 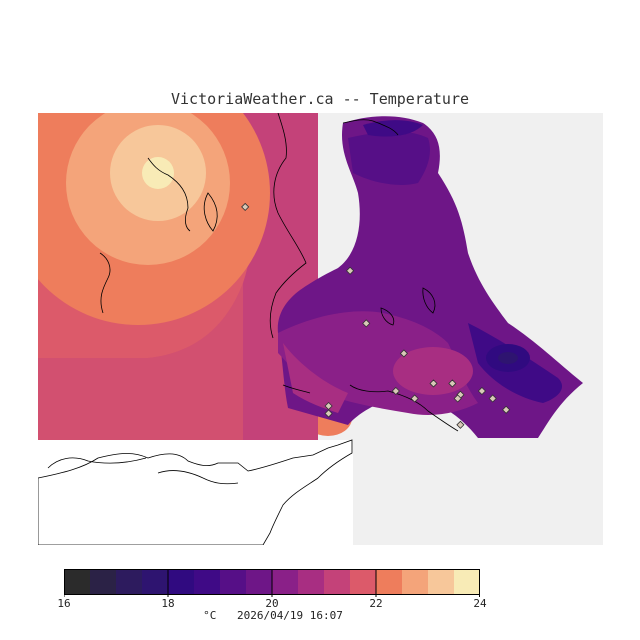 I want to click on legend-footer: °C 2026/04/19 16:07, so click(x=280, y=615).